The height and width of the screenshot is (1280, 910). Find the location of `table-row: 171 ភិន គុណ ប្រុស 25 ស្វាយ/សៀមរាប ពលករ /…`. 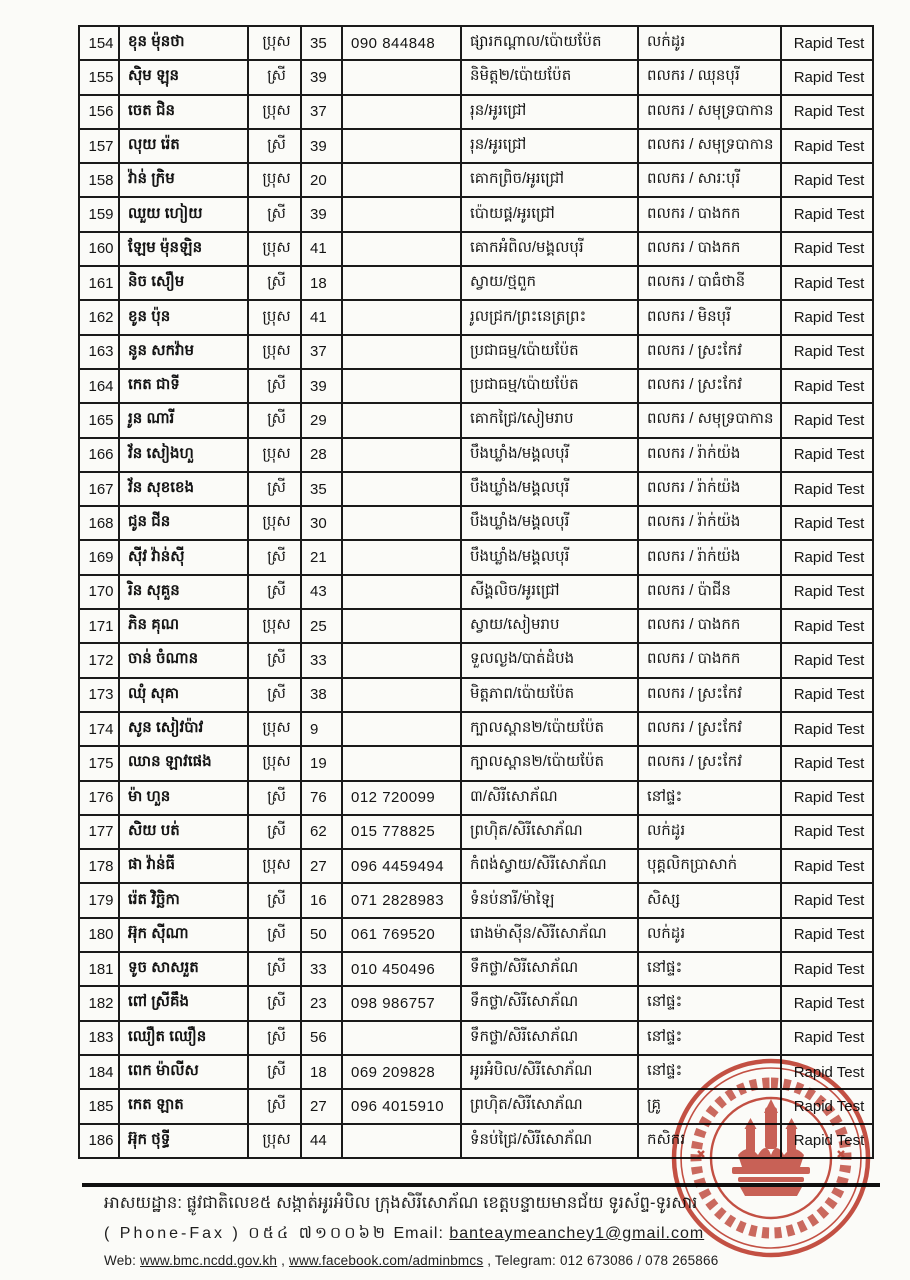

table-row: 171 ភិន គុណ ប្រុស 25 ស្វាយ/សៀមរាប ពលករ /… is located at coordinates (476, 626).